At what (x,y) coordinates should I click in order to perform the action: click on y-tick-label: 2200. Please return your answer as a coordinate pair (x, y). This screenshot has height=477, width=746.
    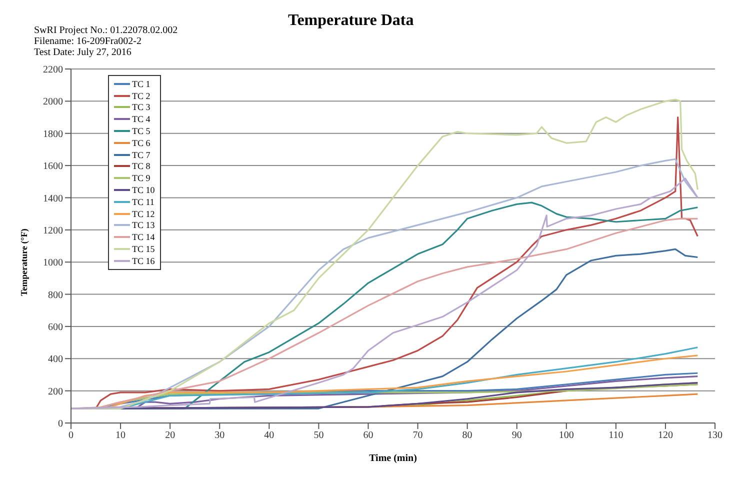
    Looking at the image, I should click on (53, 70).